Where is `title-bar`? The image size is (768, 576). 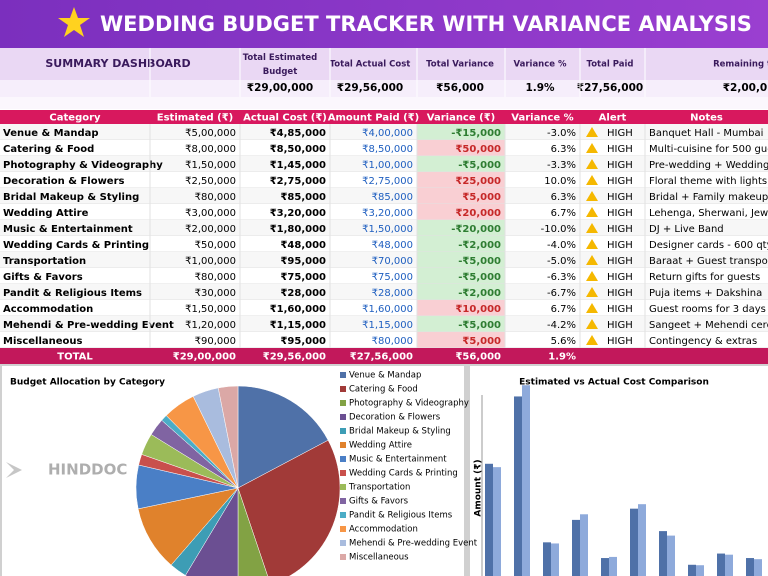
title-bar is located at coordinates (384, 24).